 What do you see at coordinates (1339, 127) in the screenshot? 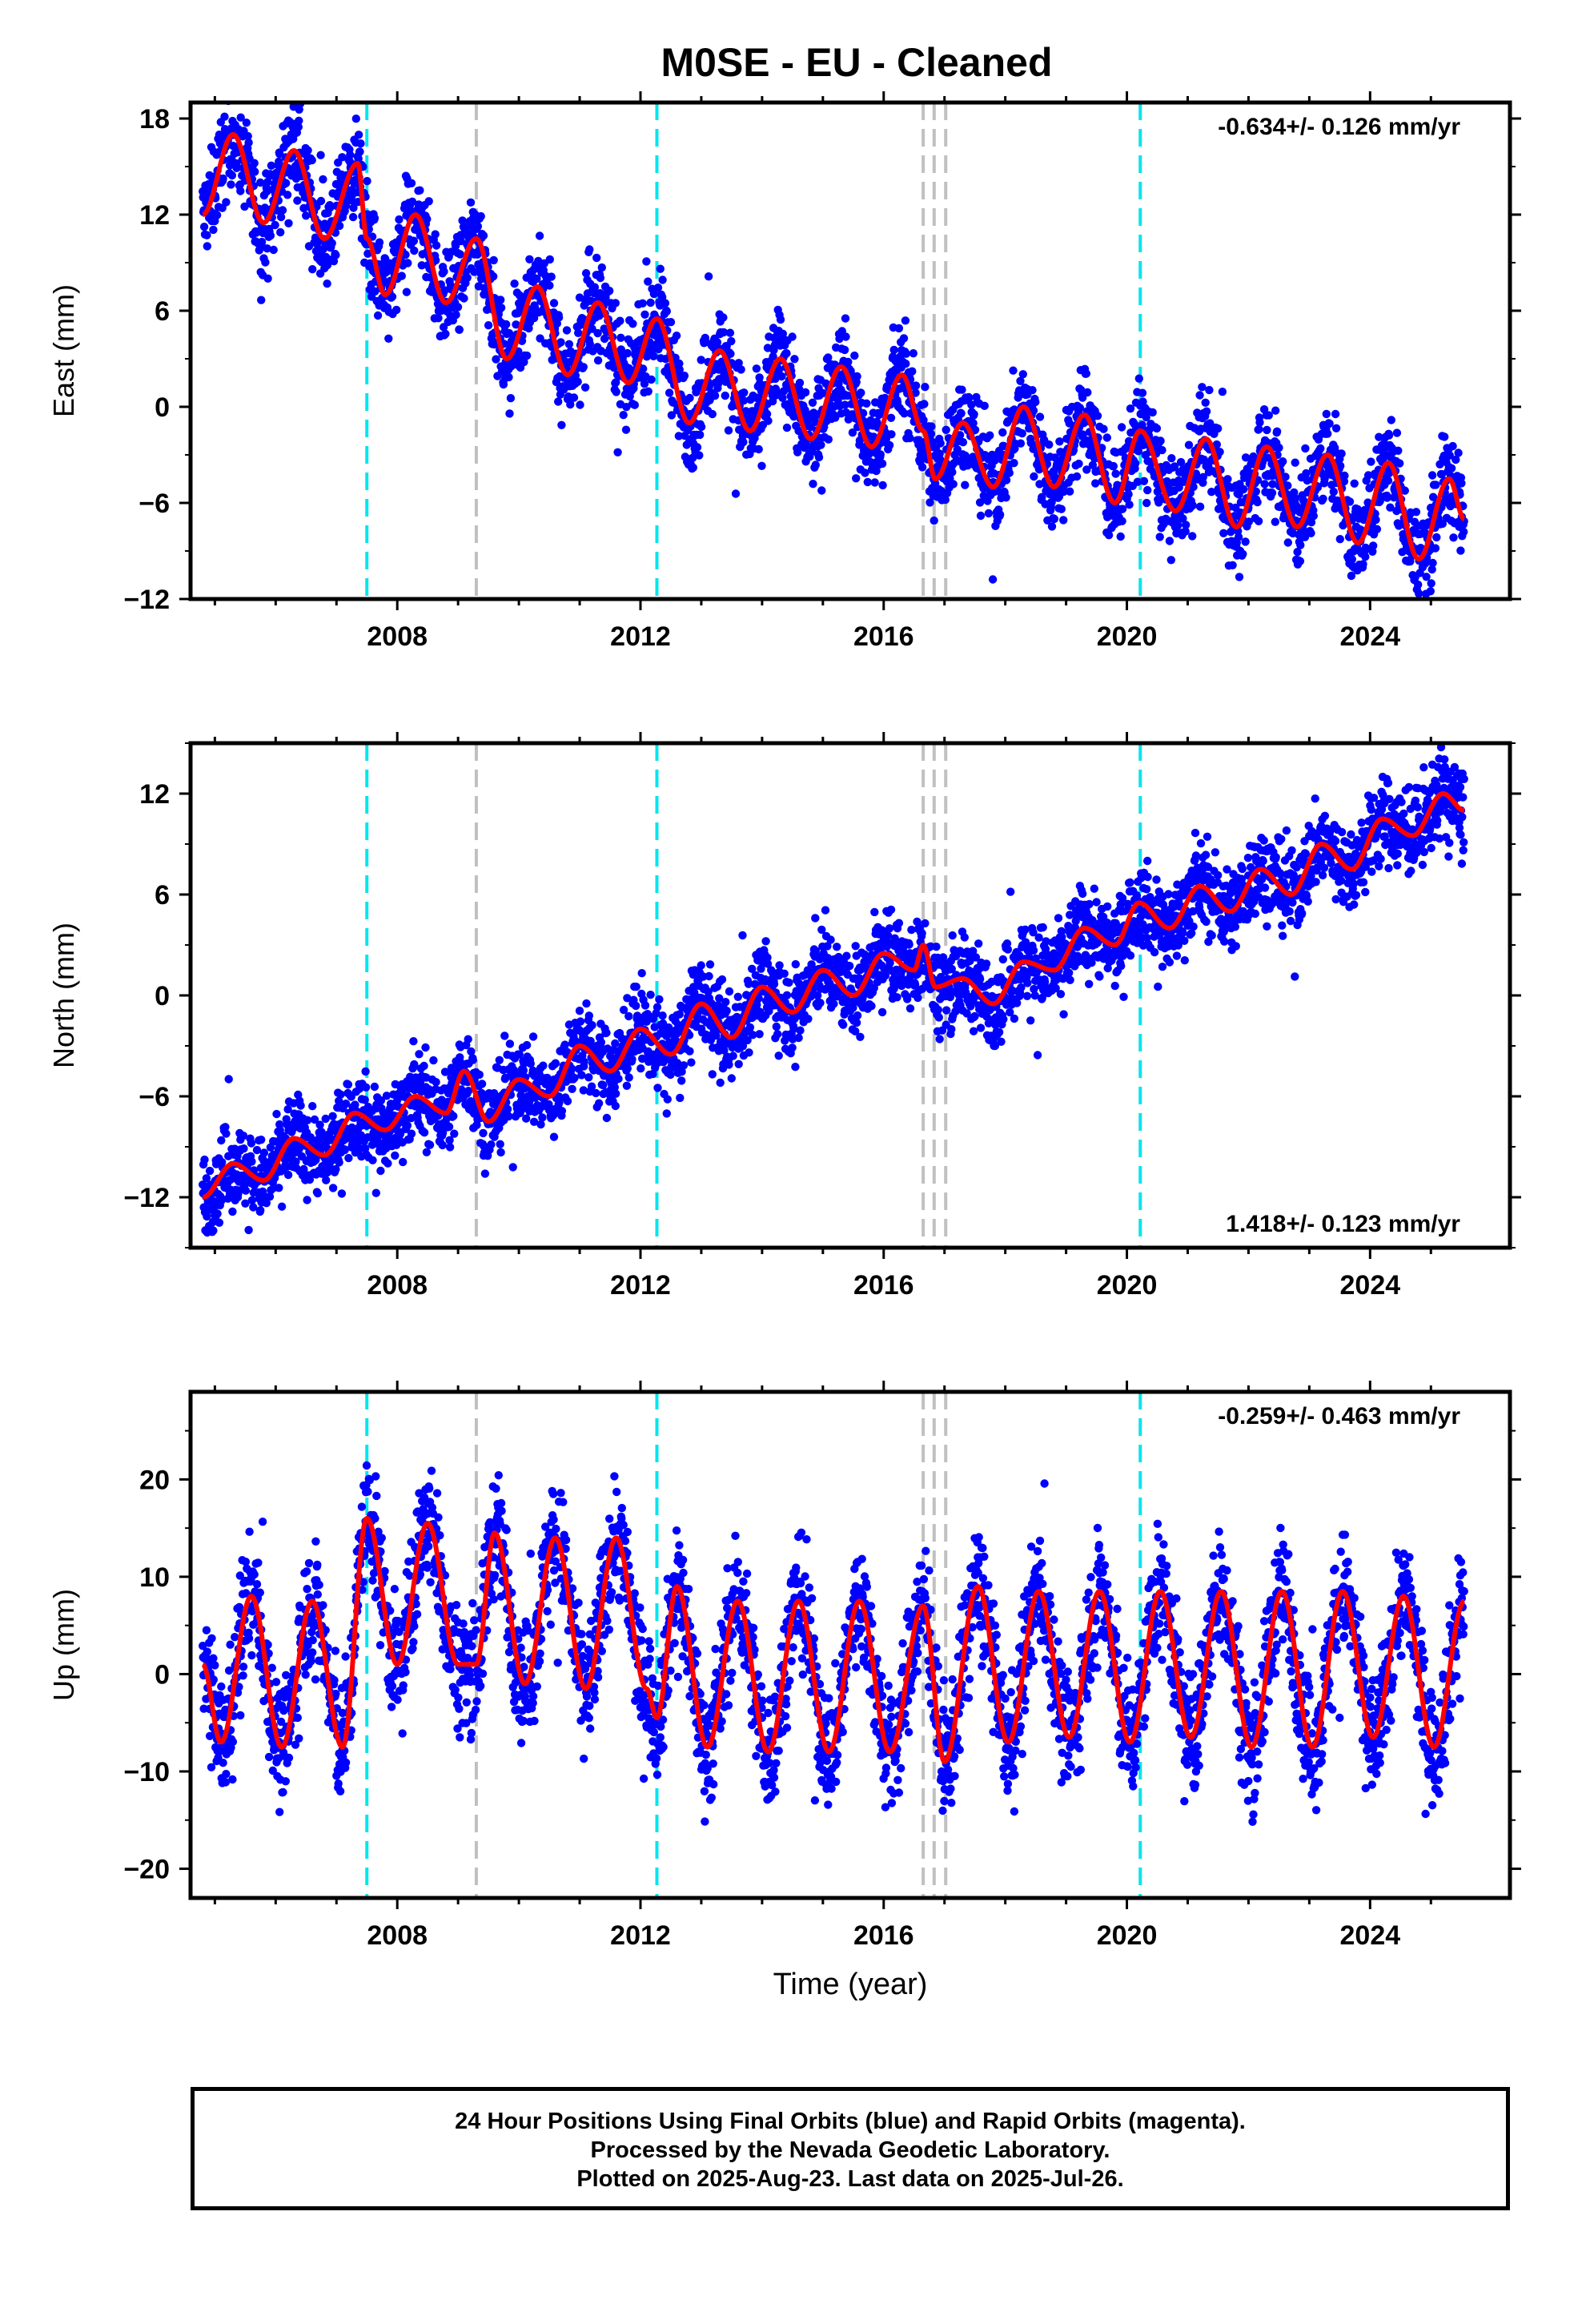
I see `rate-annotation: -0.634+/- 0.126 mm/yr` at bounding box center [1339, 127].